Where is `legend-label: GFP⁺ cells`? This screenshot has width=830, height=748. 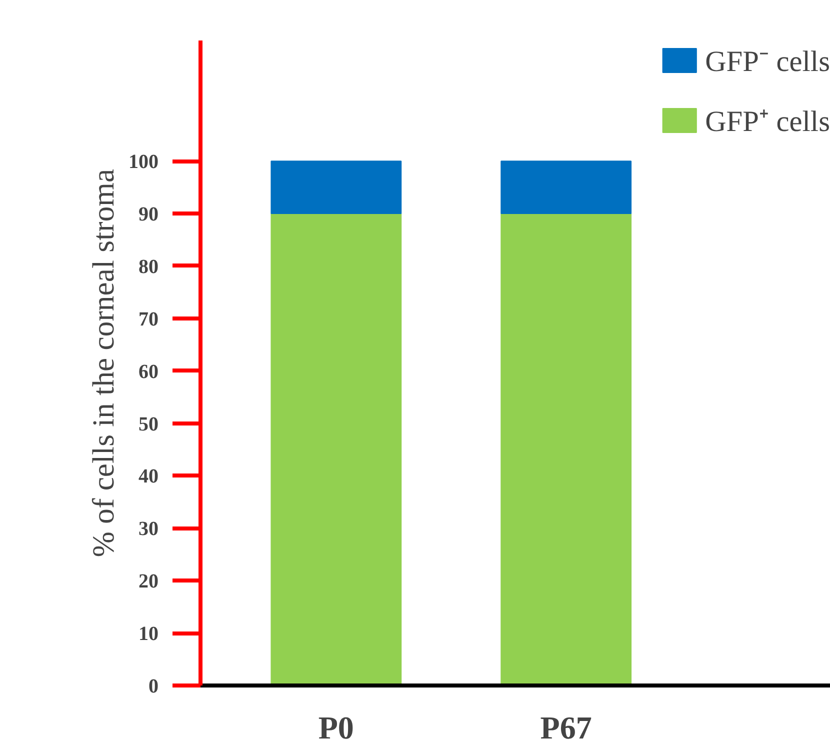
legend-label: GFP⁺ cells is located at coordinates (767, 122).